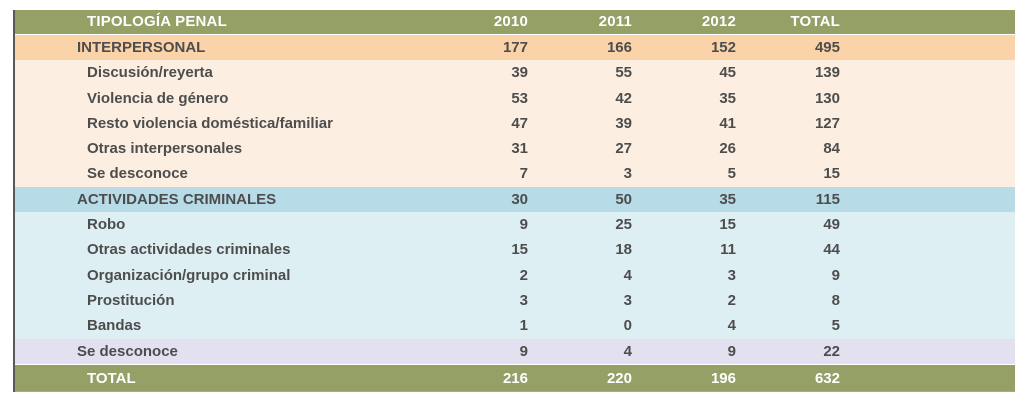 This screenshot has height=400, width=1024. I want to click on cell-2010: 216, so click(515, 378).